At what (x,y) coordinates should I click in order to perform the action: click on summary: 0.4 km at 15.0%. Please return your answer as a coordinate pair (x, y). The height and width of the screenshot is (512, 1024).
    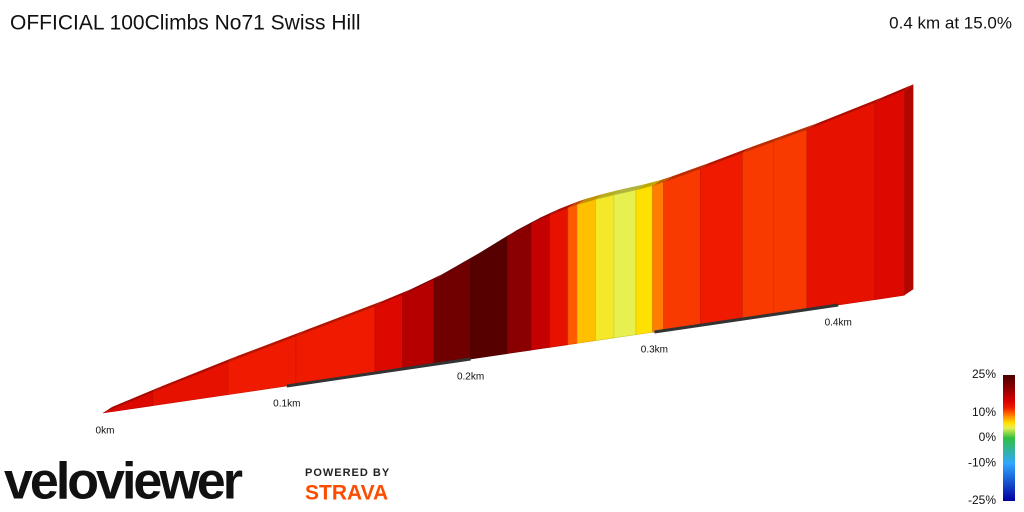
    Looking at the image, I should click on (950, 22).